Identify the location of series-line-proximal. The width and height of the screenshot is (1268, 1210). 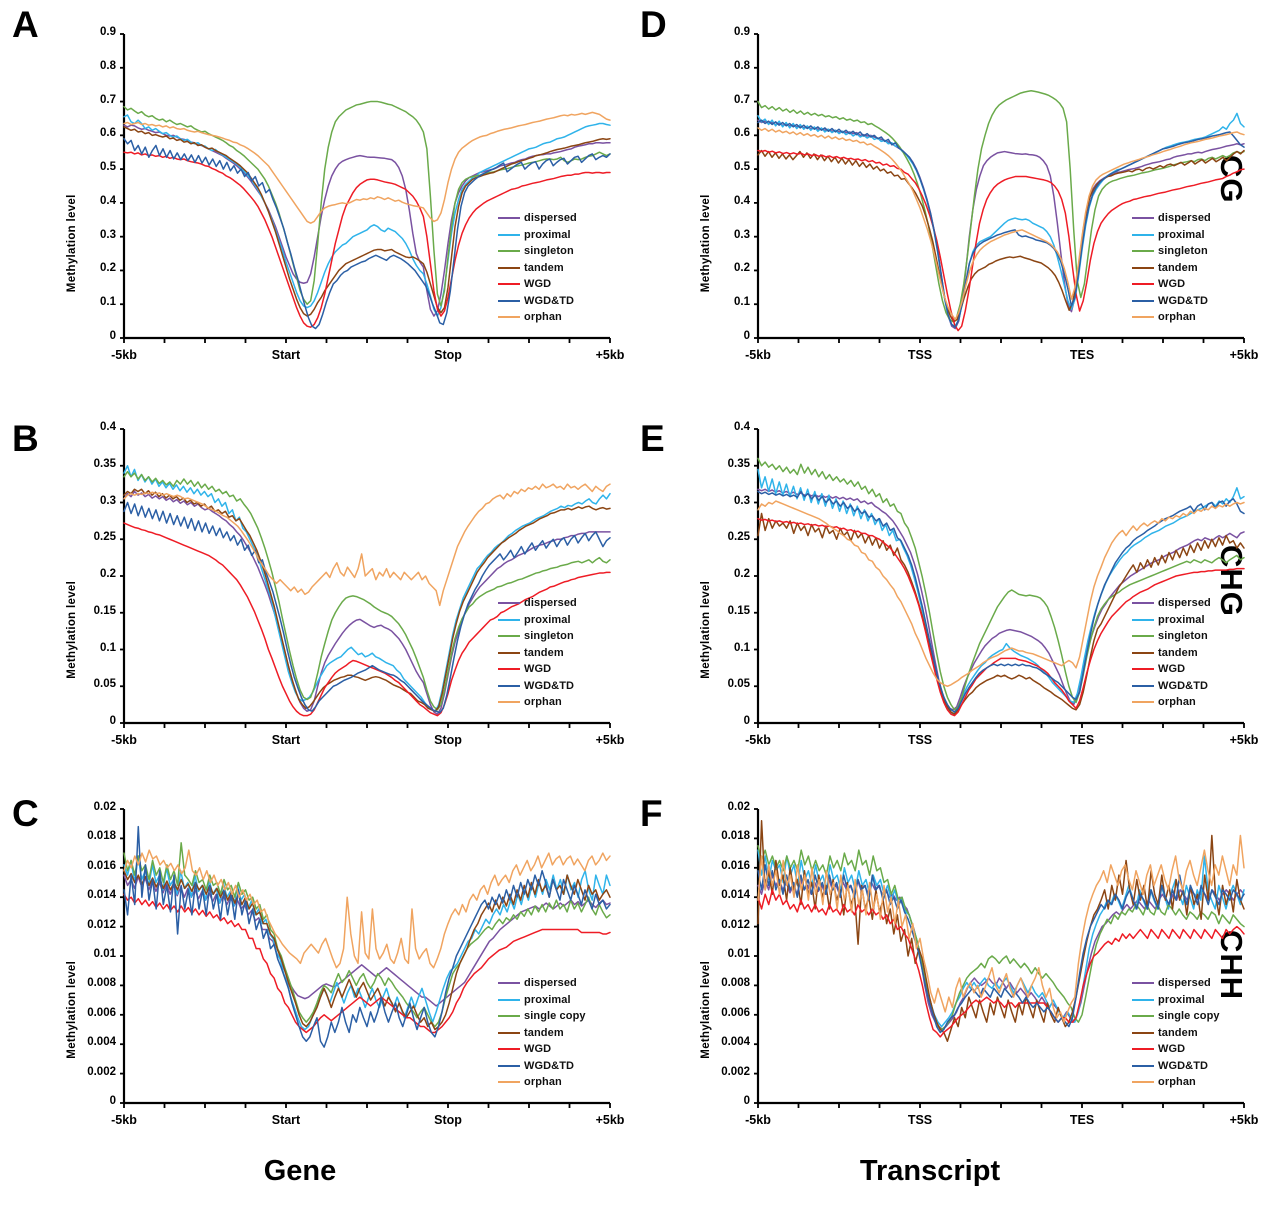
(367, 215).